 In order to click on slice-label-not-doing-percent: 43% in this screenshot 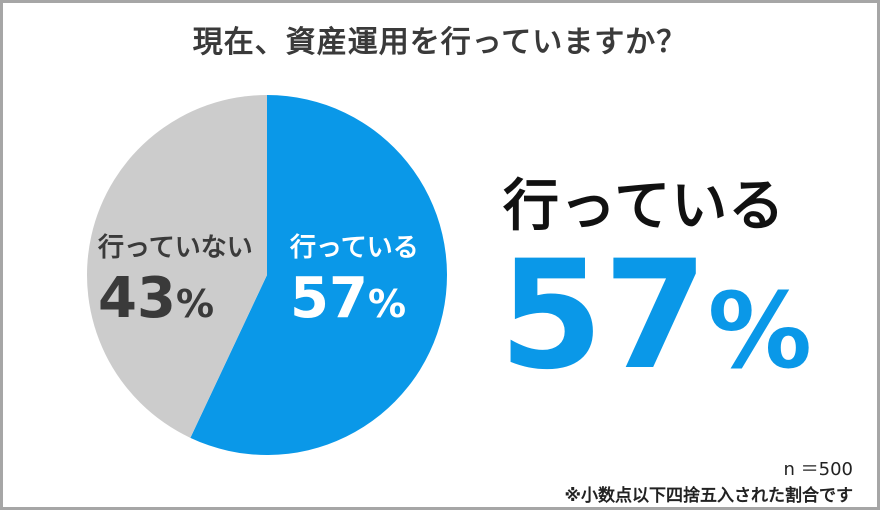, I will do `click(175, 299)`.